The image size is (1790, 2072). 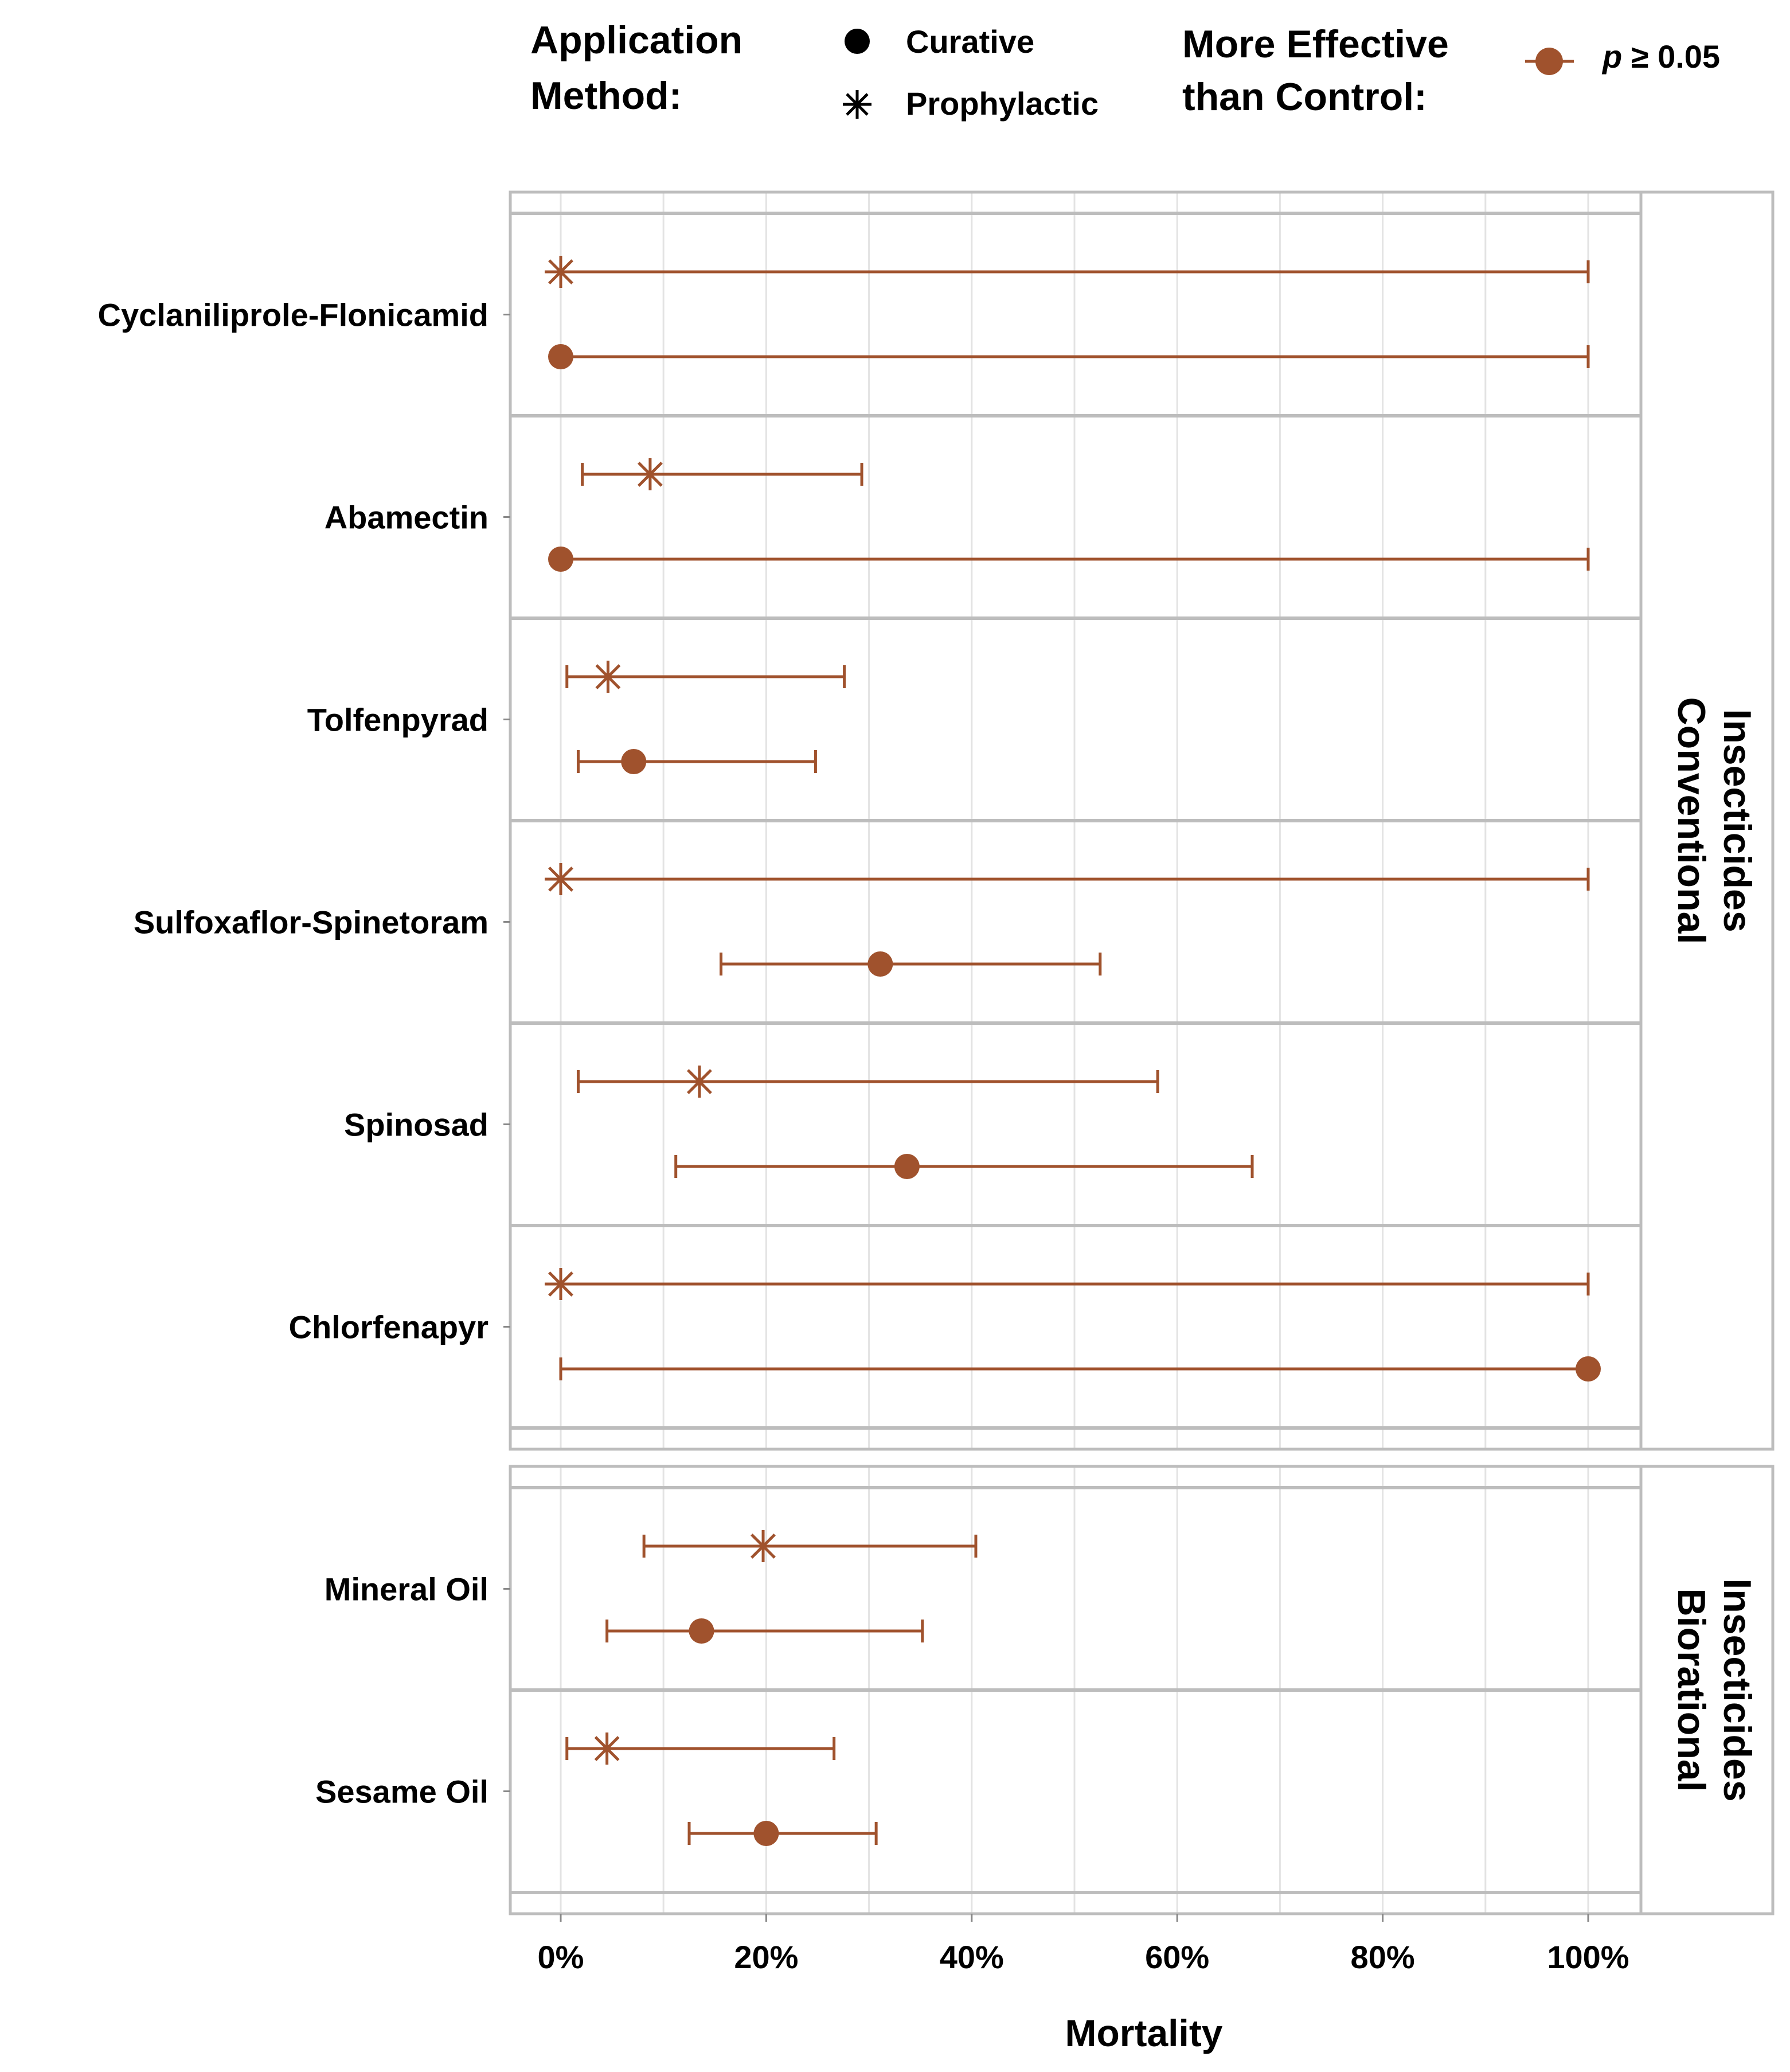 What do you see at coordinates (311, 923) in the screenshot?
I see `y-tick-label: Sulfoxaflor-Spinetoram` at bounding box center [311, 923].